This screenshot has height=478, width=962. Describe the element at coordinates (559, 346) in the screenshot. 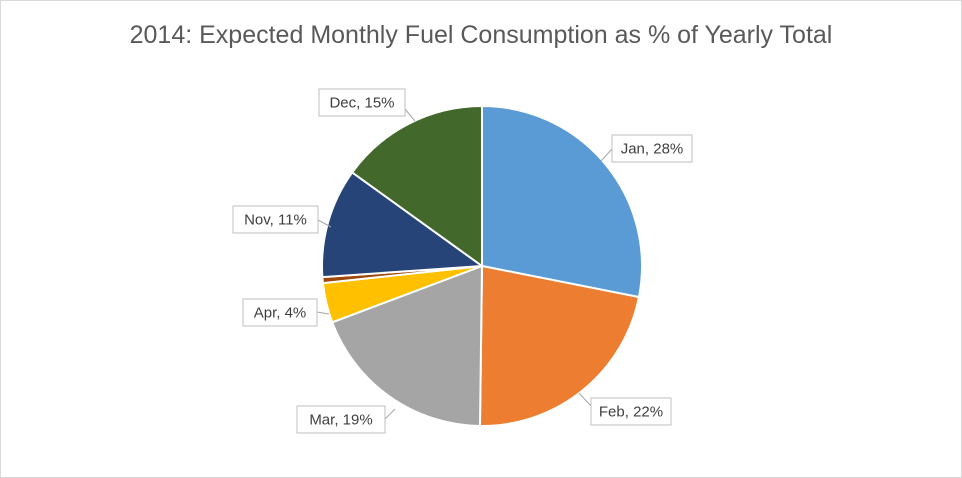

I see `pie-slice-feb` at that location.